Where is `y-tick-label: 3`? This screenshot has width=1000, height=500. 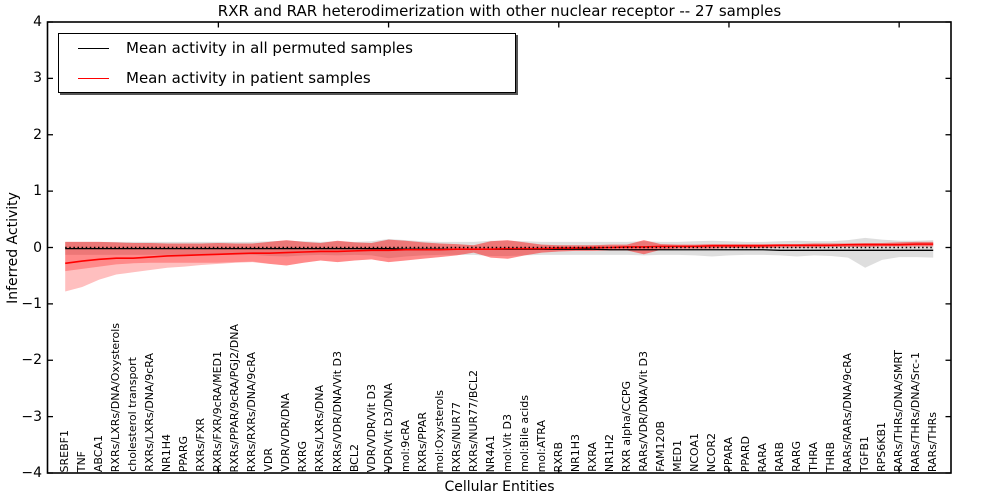
y-tick-label: 3 is located at coordinates (37, 78).